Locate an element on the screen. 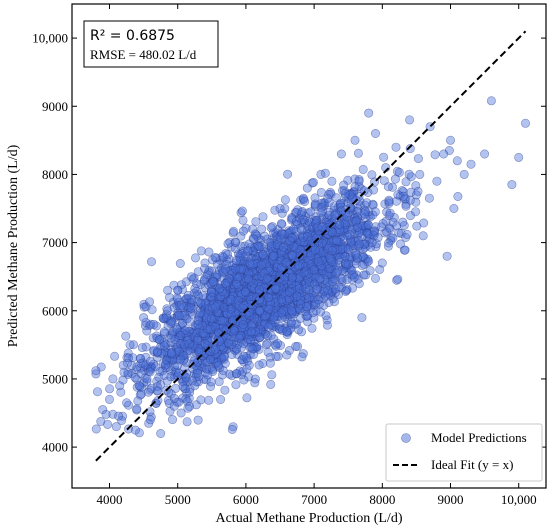  y-axis-label: Predicted Methane Production (L/d) is located at coordinates (13, 245).